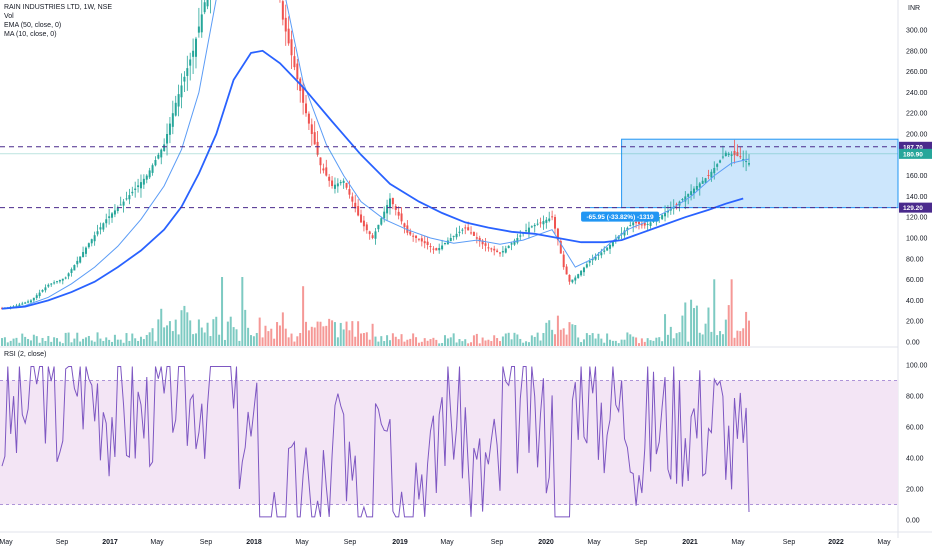  I want to click on measure-label: -65.95 (-33.82%) -1319, so click(620, 216).